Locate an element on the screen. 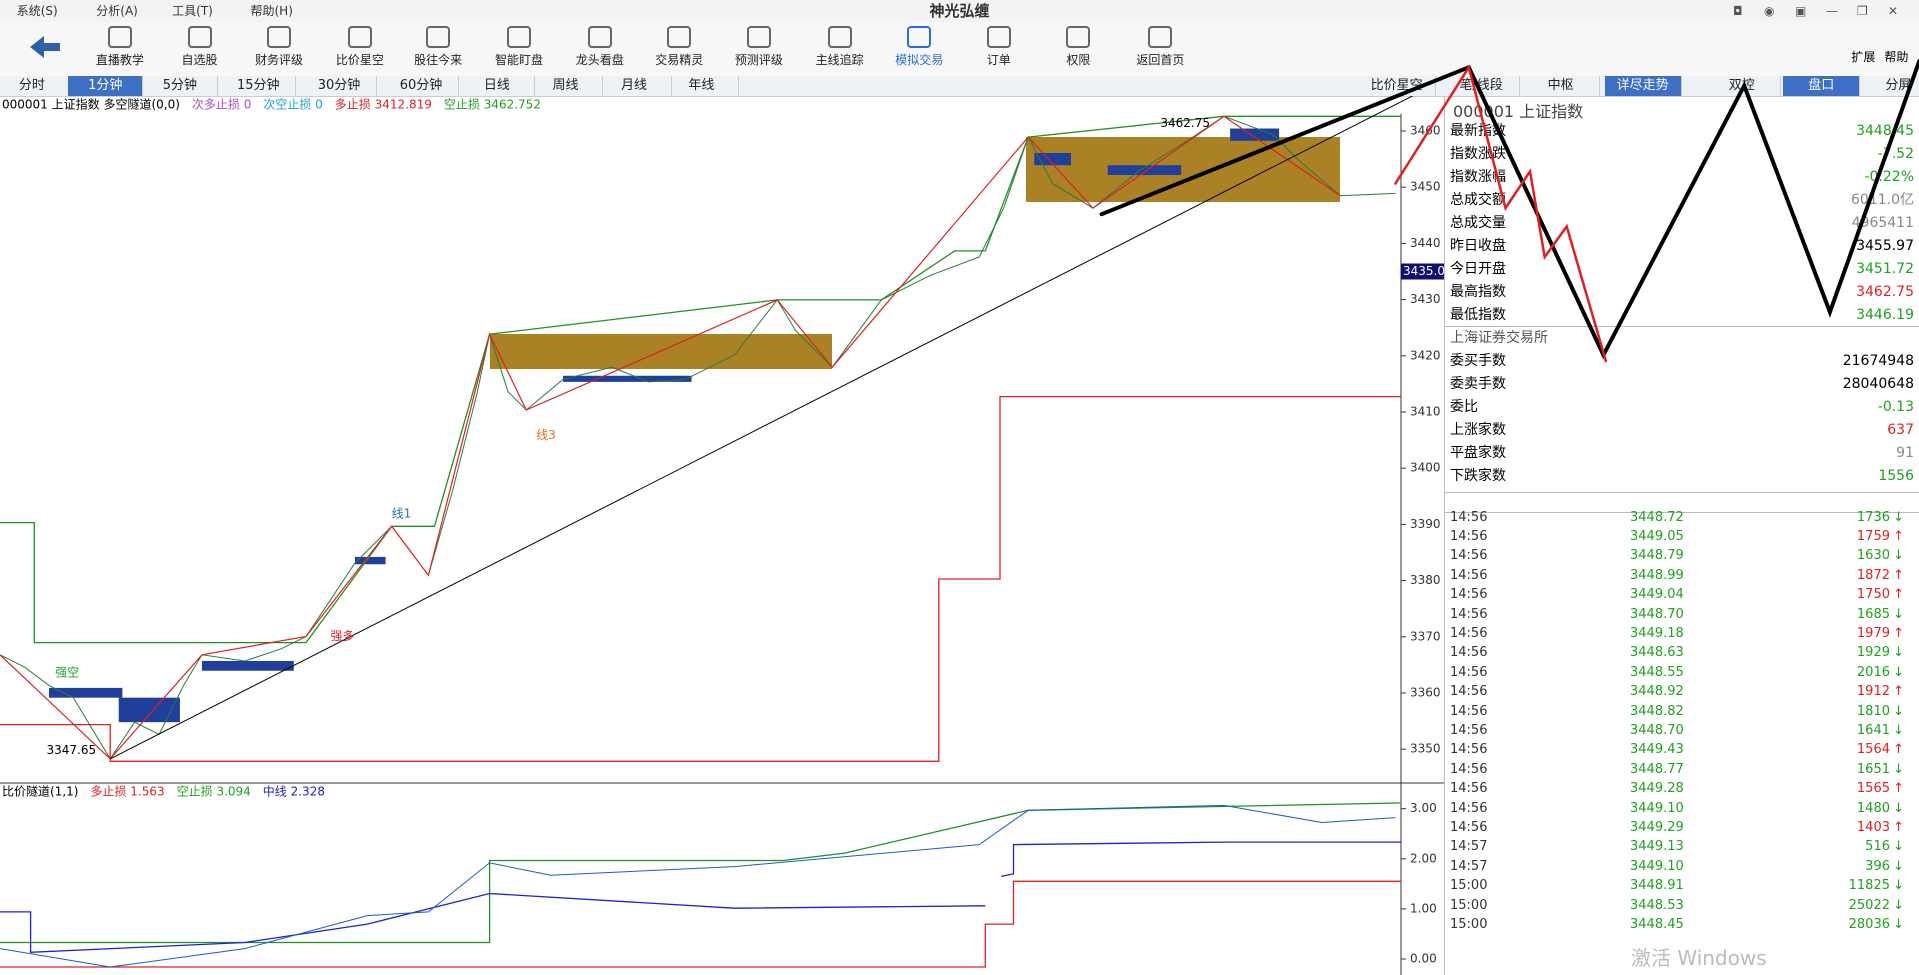 The image size is (1919, 975). panel-tab: 盘口 is located at coordinates (1822, 86).